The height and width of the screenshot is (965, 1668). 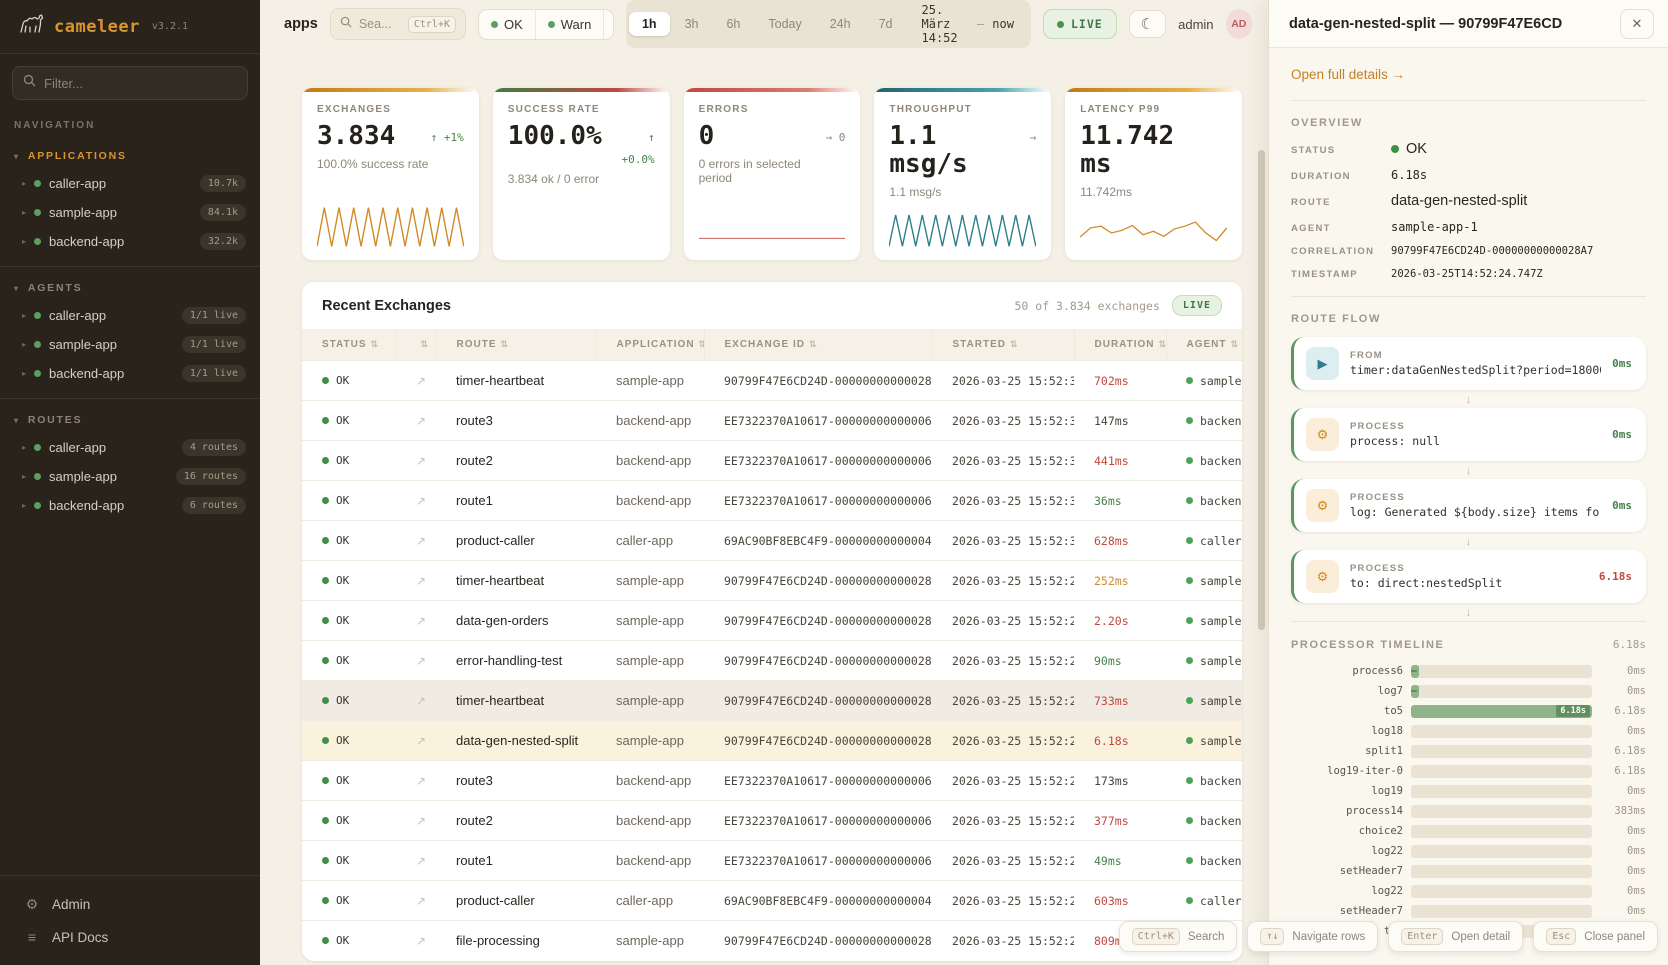 What do you see at coordinates (130, 447) in the screenshot?
I see `sidebar-item-route: ▸ caller-app 4 routes` at bounding box center [130, 447].